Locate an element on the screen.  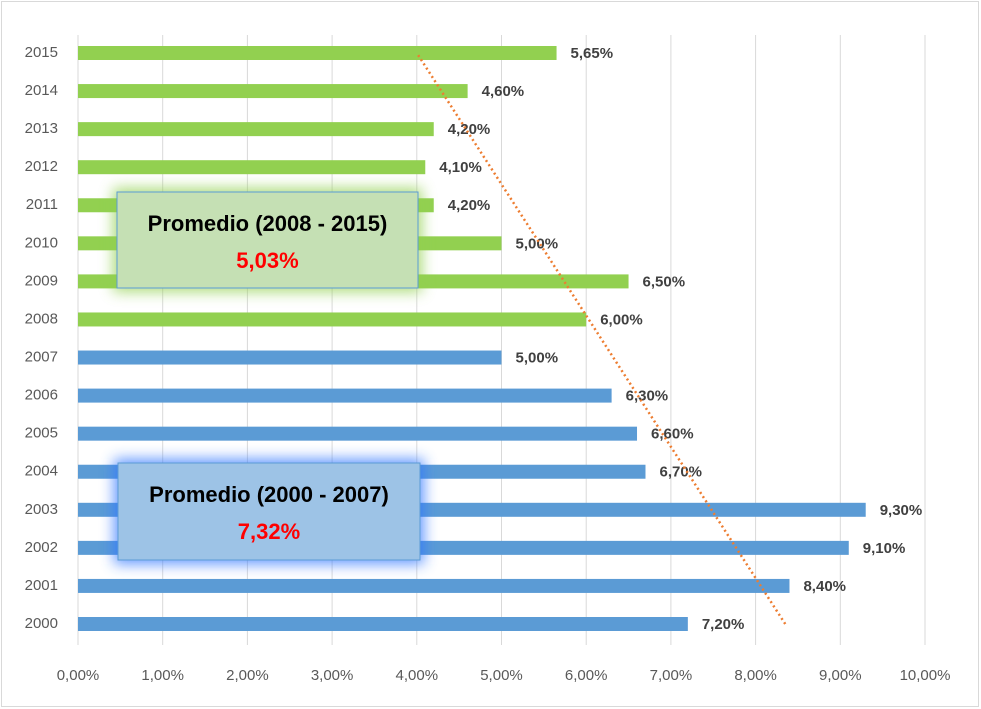
y-tick-label: 2010 is located at coordinates (41, 242).